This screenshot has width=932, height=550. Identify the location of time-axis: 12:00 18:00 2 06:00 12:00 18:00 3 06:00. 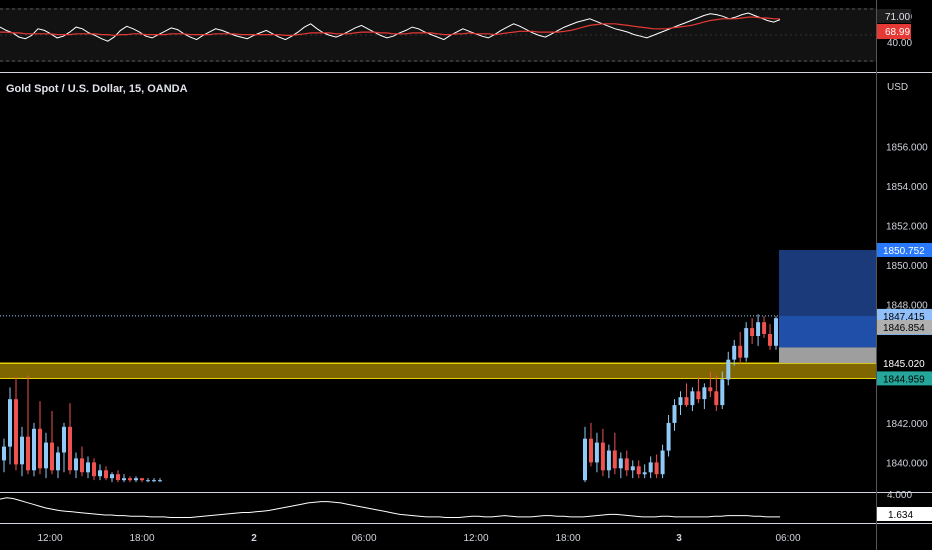
(418, 538).